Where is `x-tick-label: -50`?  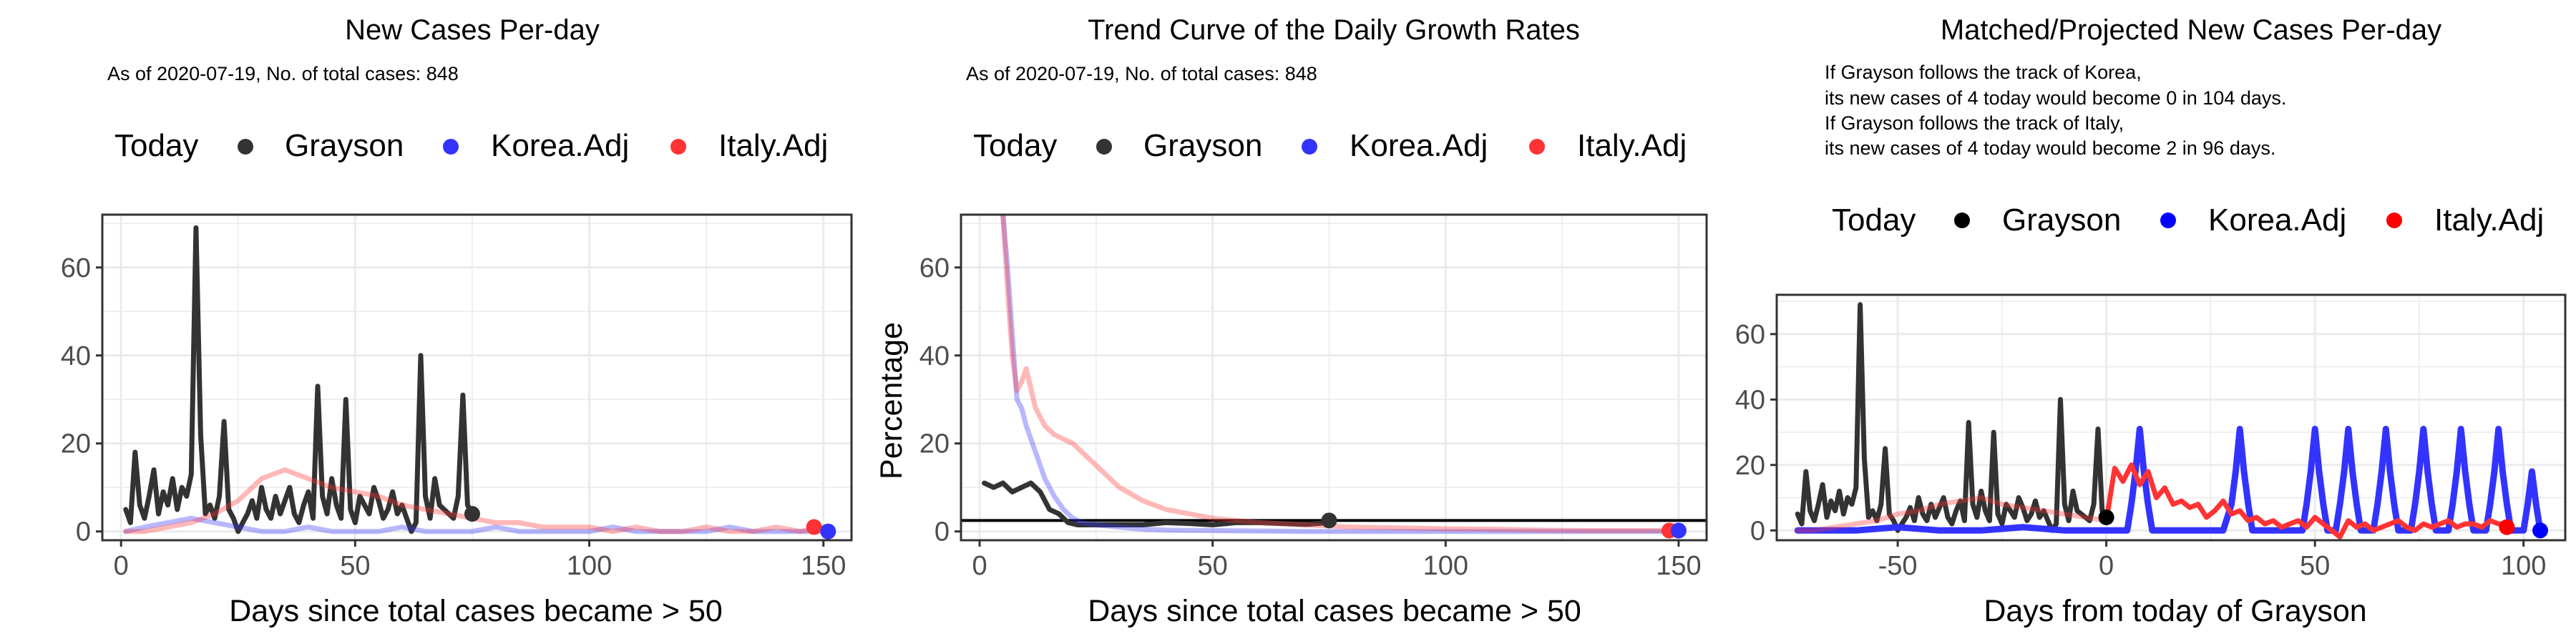 x-tick-label: -50 is located at coordinates (1898, 566).